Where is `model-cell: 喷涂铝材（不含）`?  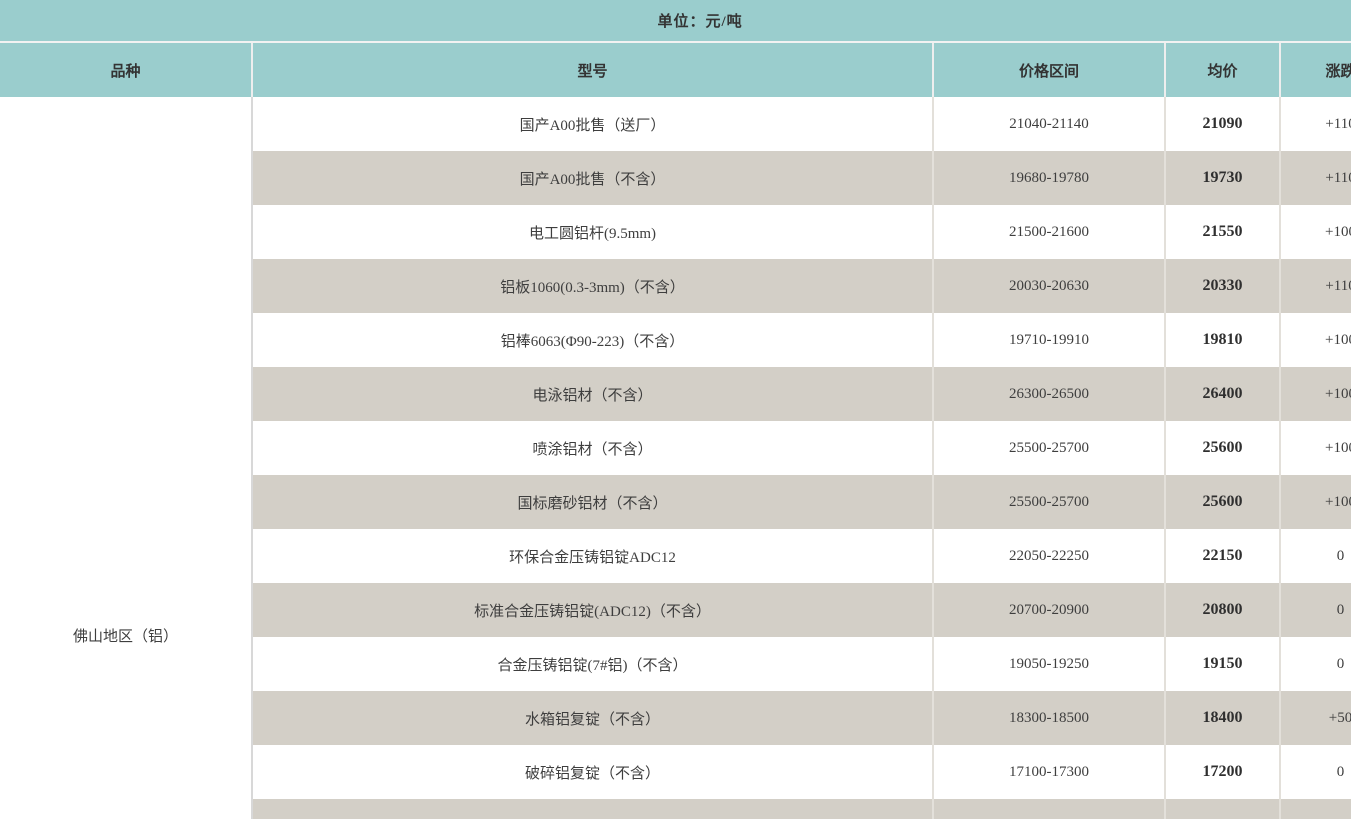 model-cell: 喷涂铝材（不含） is located at coordinates (593, 448).